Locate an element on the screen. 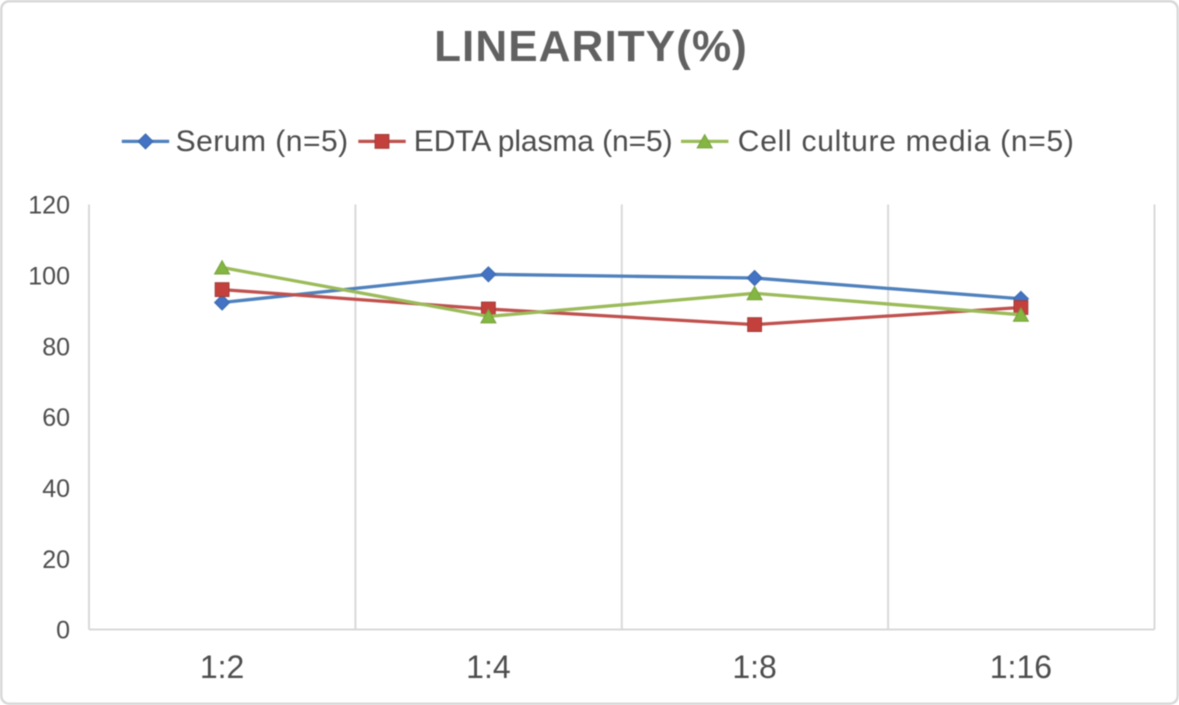 The height and width of the screenshot is (705, 1179). svg-text: 1:8 is located at coordinates (754, 667).